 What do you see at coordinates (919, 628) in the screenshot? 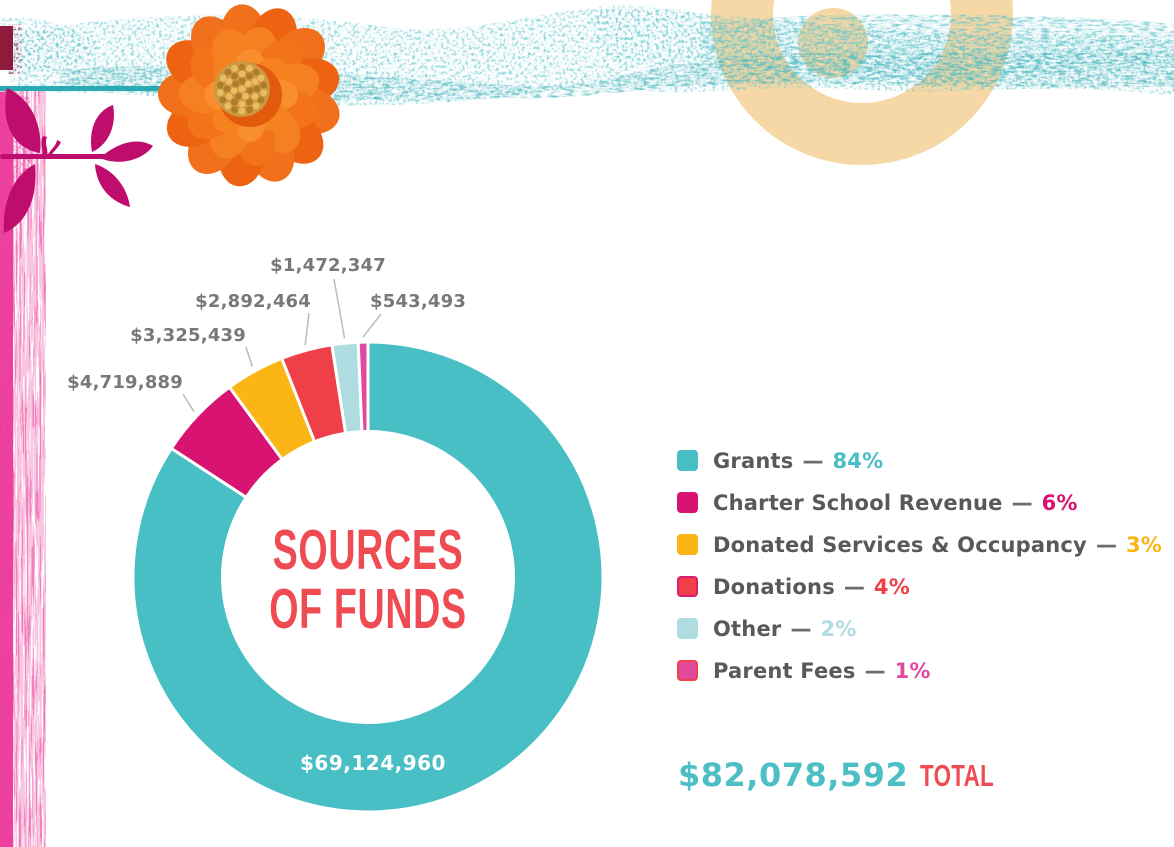
I see `legend-item: Other — 2%` at bounding box center [919, 628].